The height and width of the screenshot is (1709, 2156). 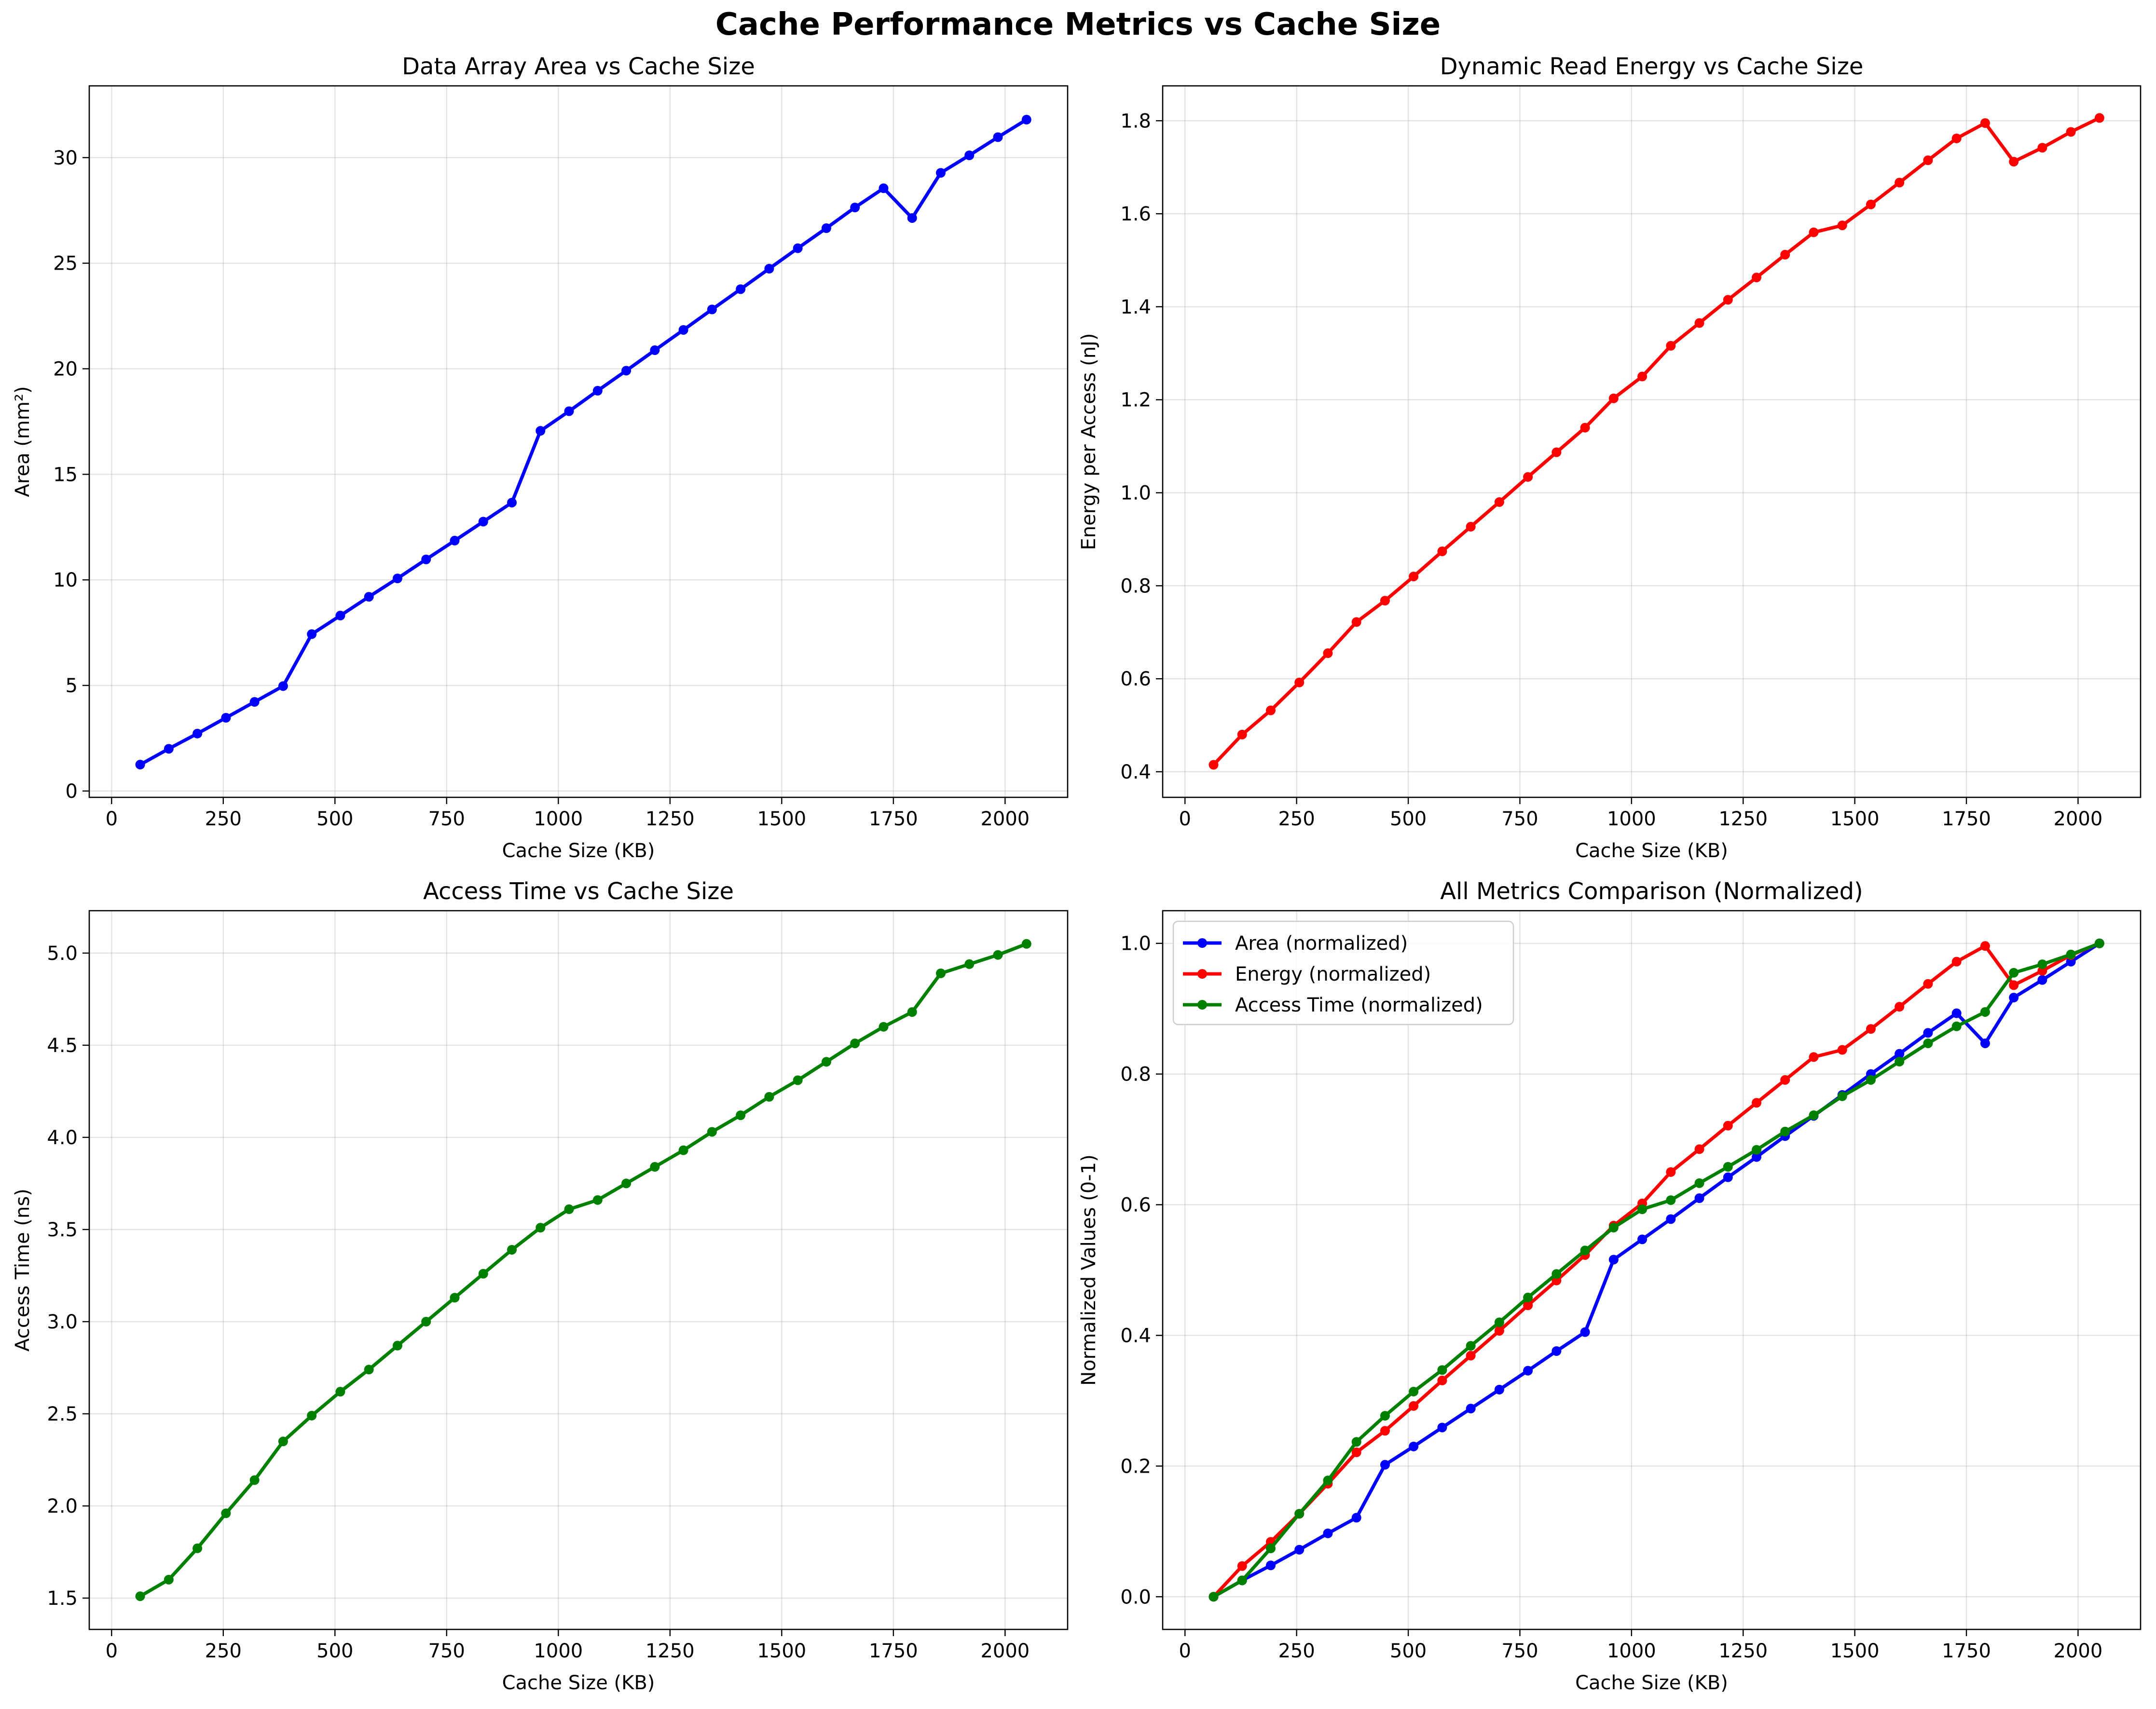 What do you see at coordinates (1321, 943) in the screenshot?
I see `legend-entry-label: Area (normalized)` at bounding box center [1321, 943].